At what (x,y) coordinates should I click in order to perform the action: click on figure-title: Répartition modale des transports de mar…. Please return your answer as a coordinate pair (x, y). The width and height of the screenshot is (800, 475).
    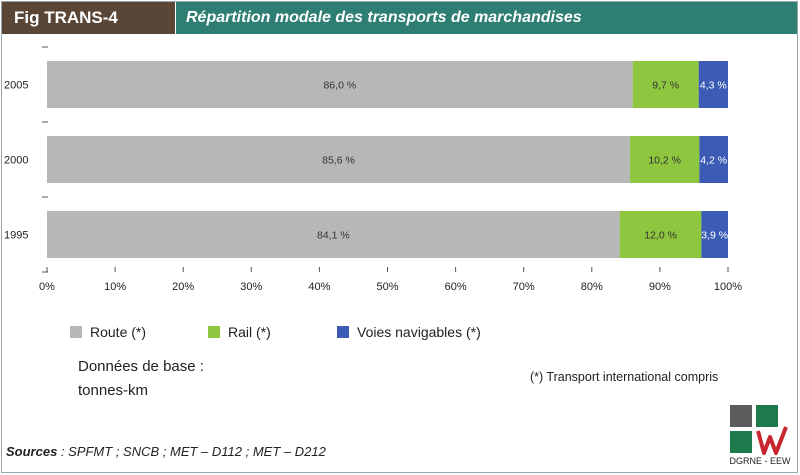
    Looking at the image, I should click on (486, 18).